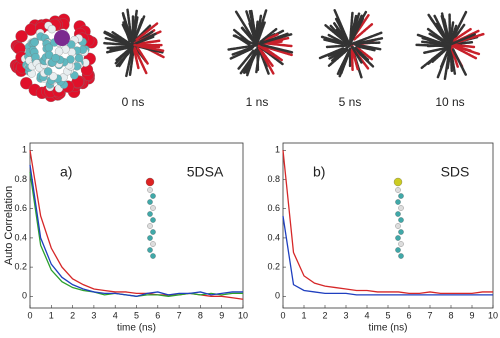 This screenshot has height=338, width=500. Describe the element at coordinates (277, 296) in the screenshot. I see `y-tick-label: 0` at that location.